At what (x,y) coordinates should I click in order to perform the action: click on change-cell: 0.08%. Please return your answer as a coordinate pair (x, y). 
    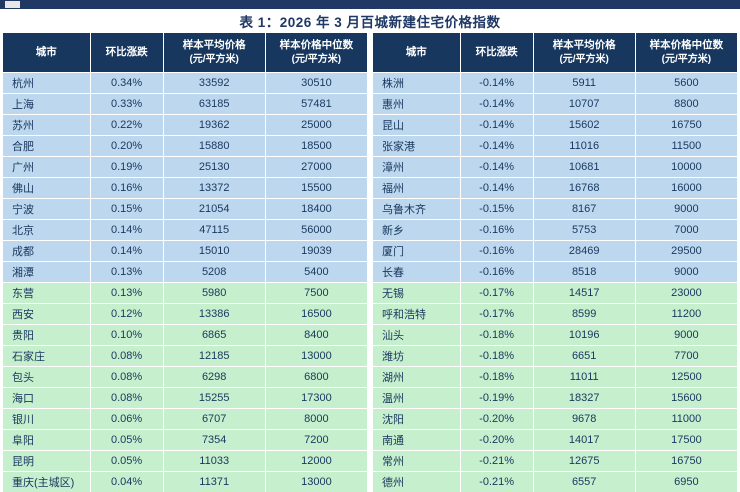
    Looking at the image, I should click on (126, 398).